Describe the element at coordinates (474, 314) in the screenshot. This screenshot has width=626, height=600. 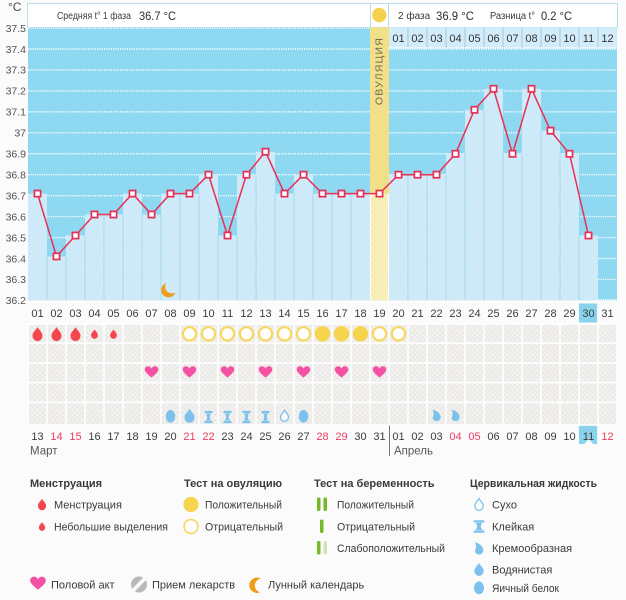
I see `svg-text: 24` at that location.